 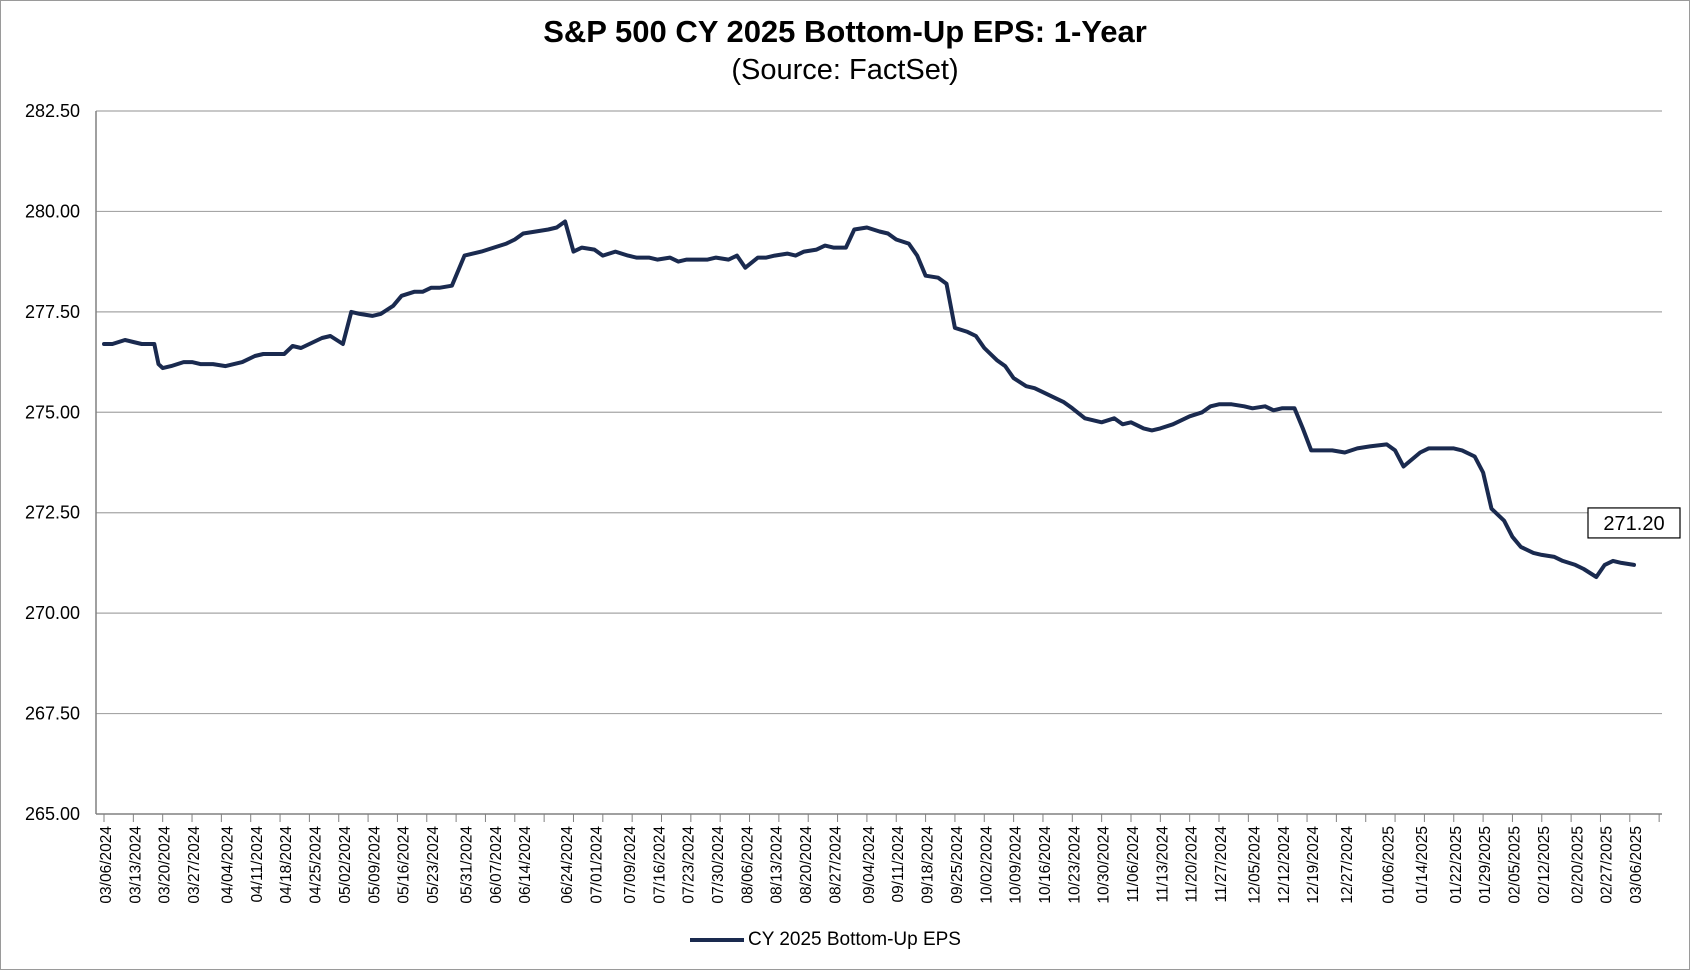 What do you see at coordinates (835, 865) in the screenshot?
I see `x-tick-label: 08/27/2024` at bounding box center [835, 865].